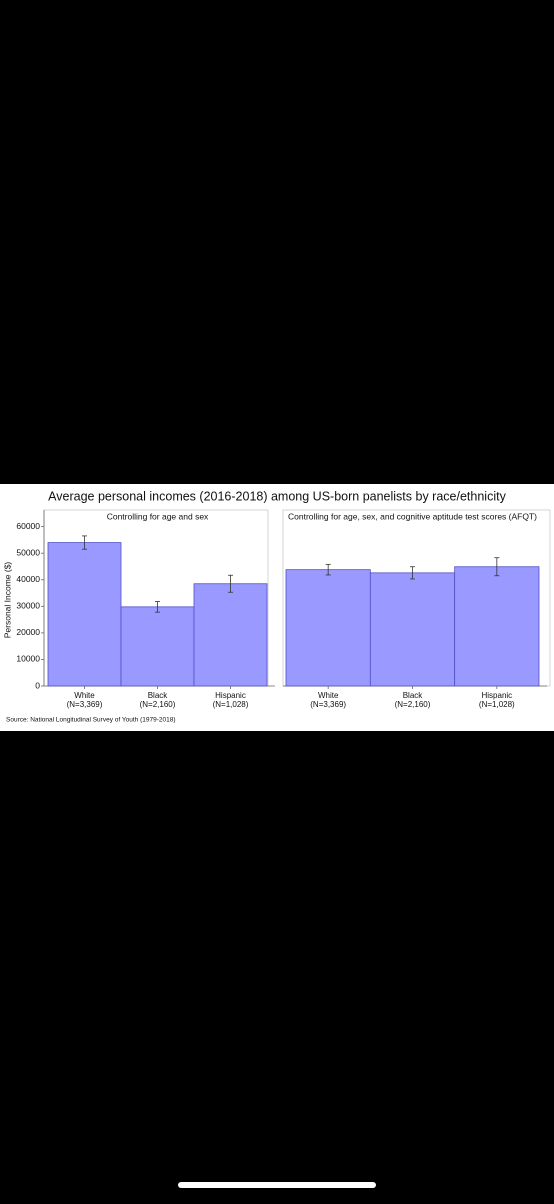 The height and width of the screenshot is (1204, 554). Describe the element at coordinates (28, 526) in the screenshot. I see `y-tick-label: 60000` at that location.